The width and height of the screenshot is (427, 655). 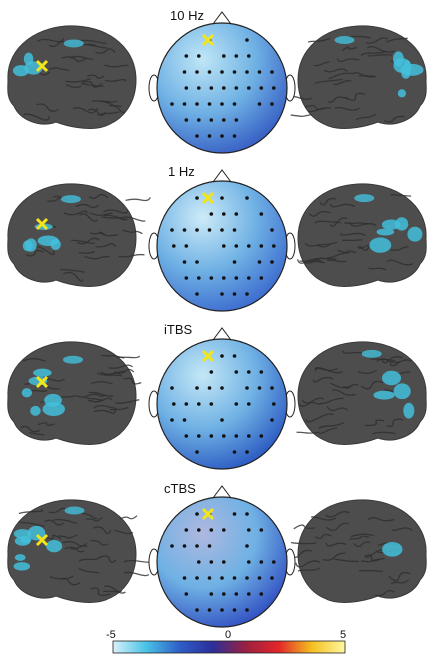 What do you see at coordinates (79, 235) in the screenshot?
I see `left-hemisphere-1hz` at bounding box center [79, 235].